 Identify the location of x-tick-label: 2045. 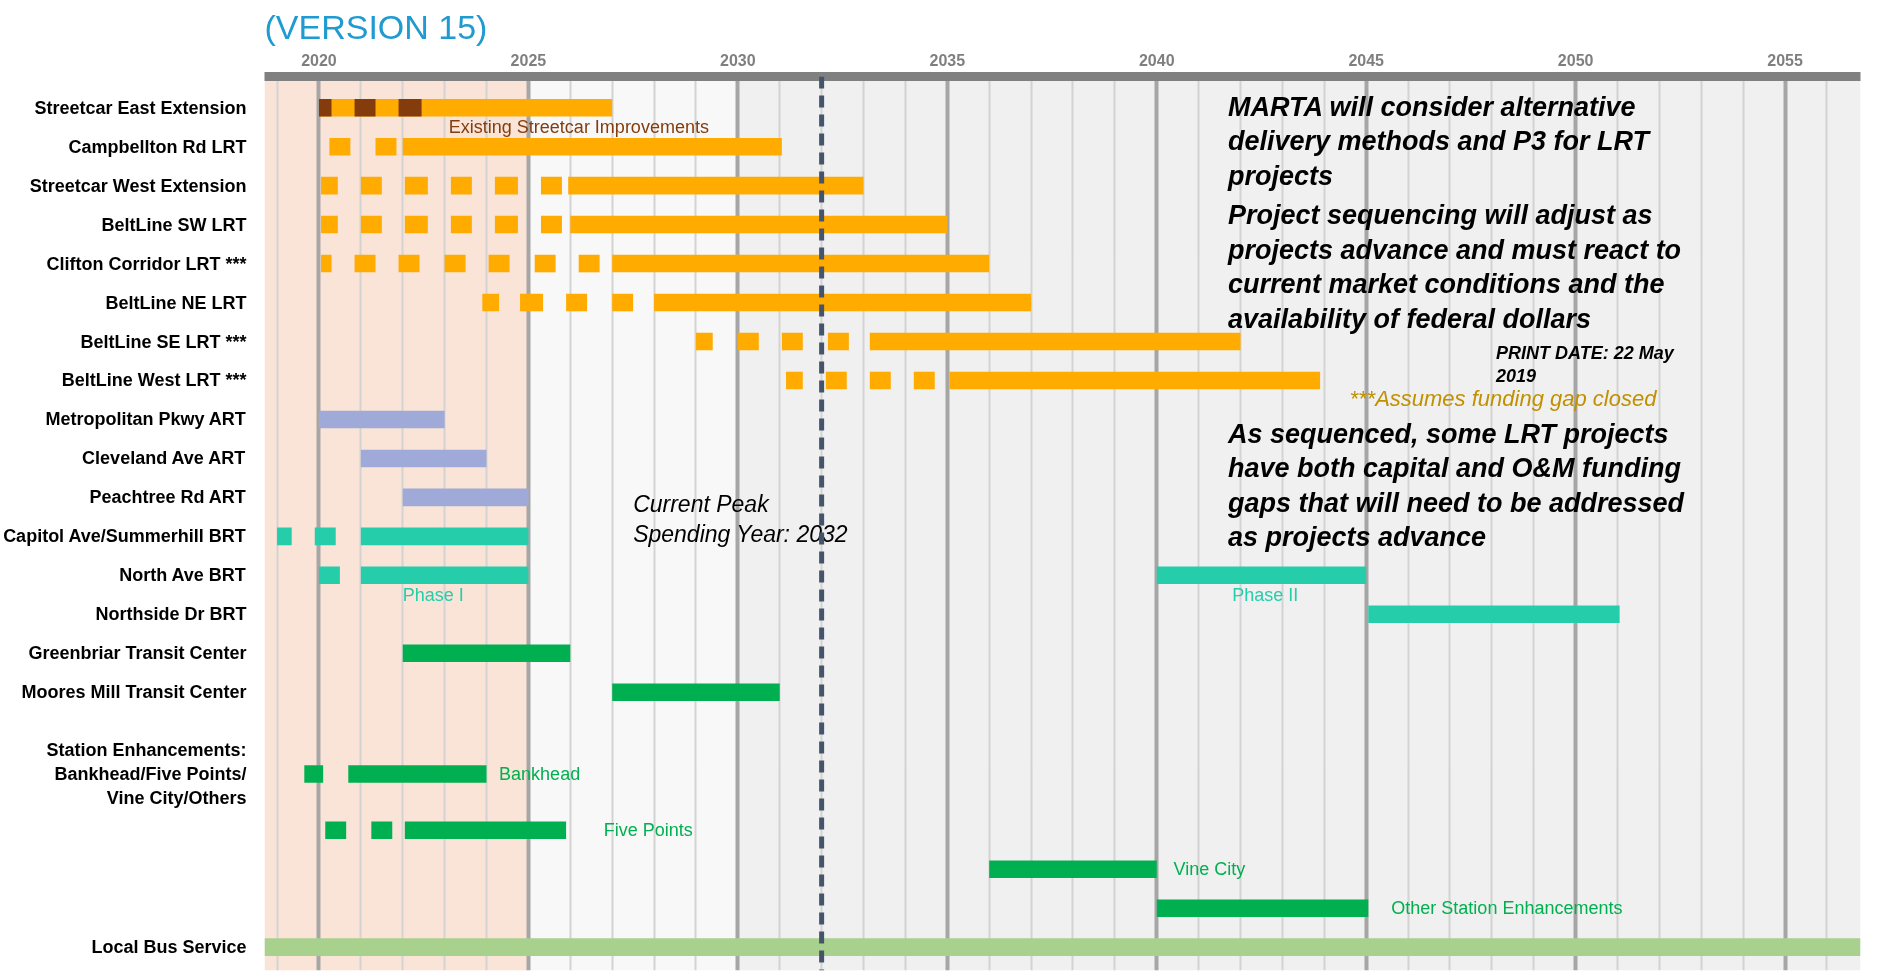
(1366, 60).